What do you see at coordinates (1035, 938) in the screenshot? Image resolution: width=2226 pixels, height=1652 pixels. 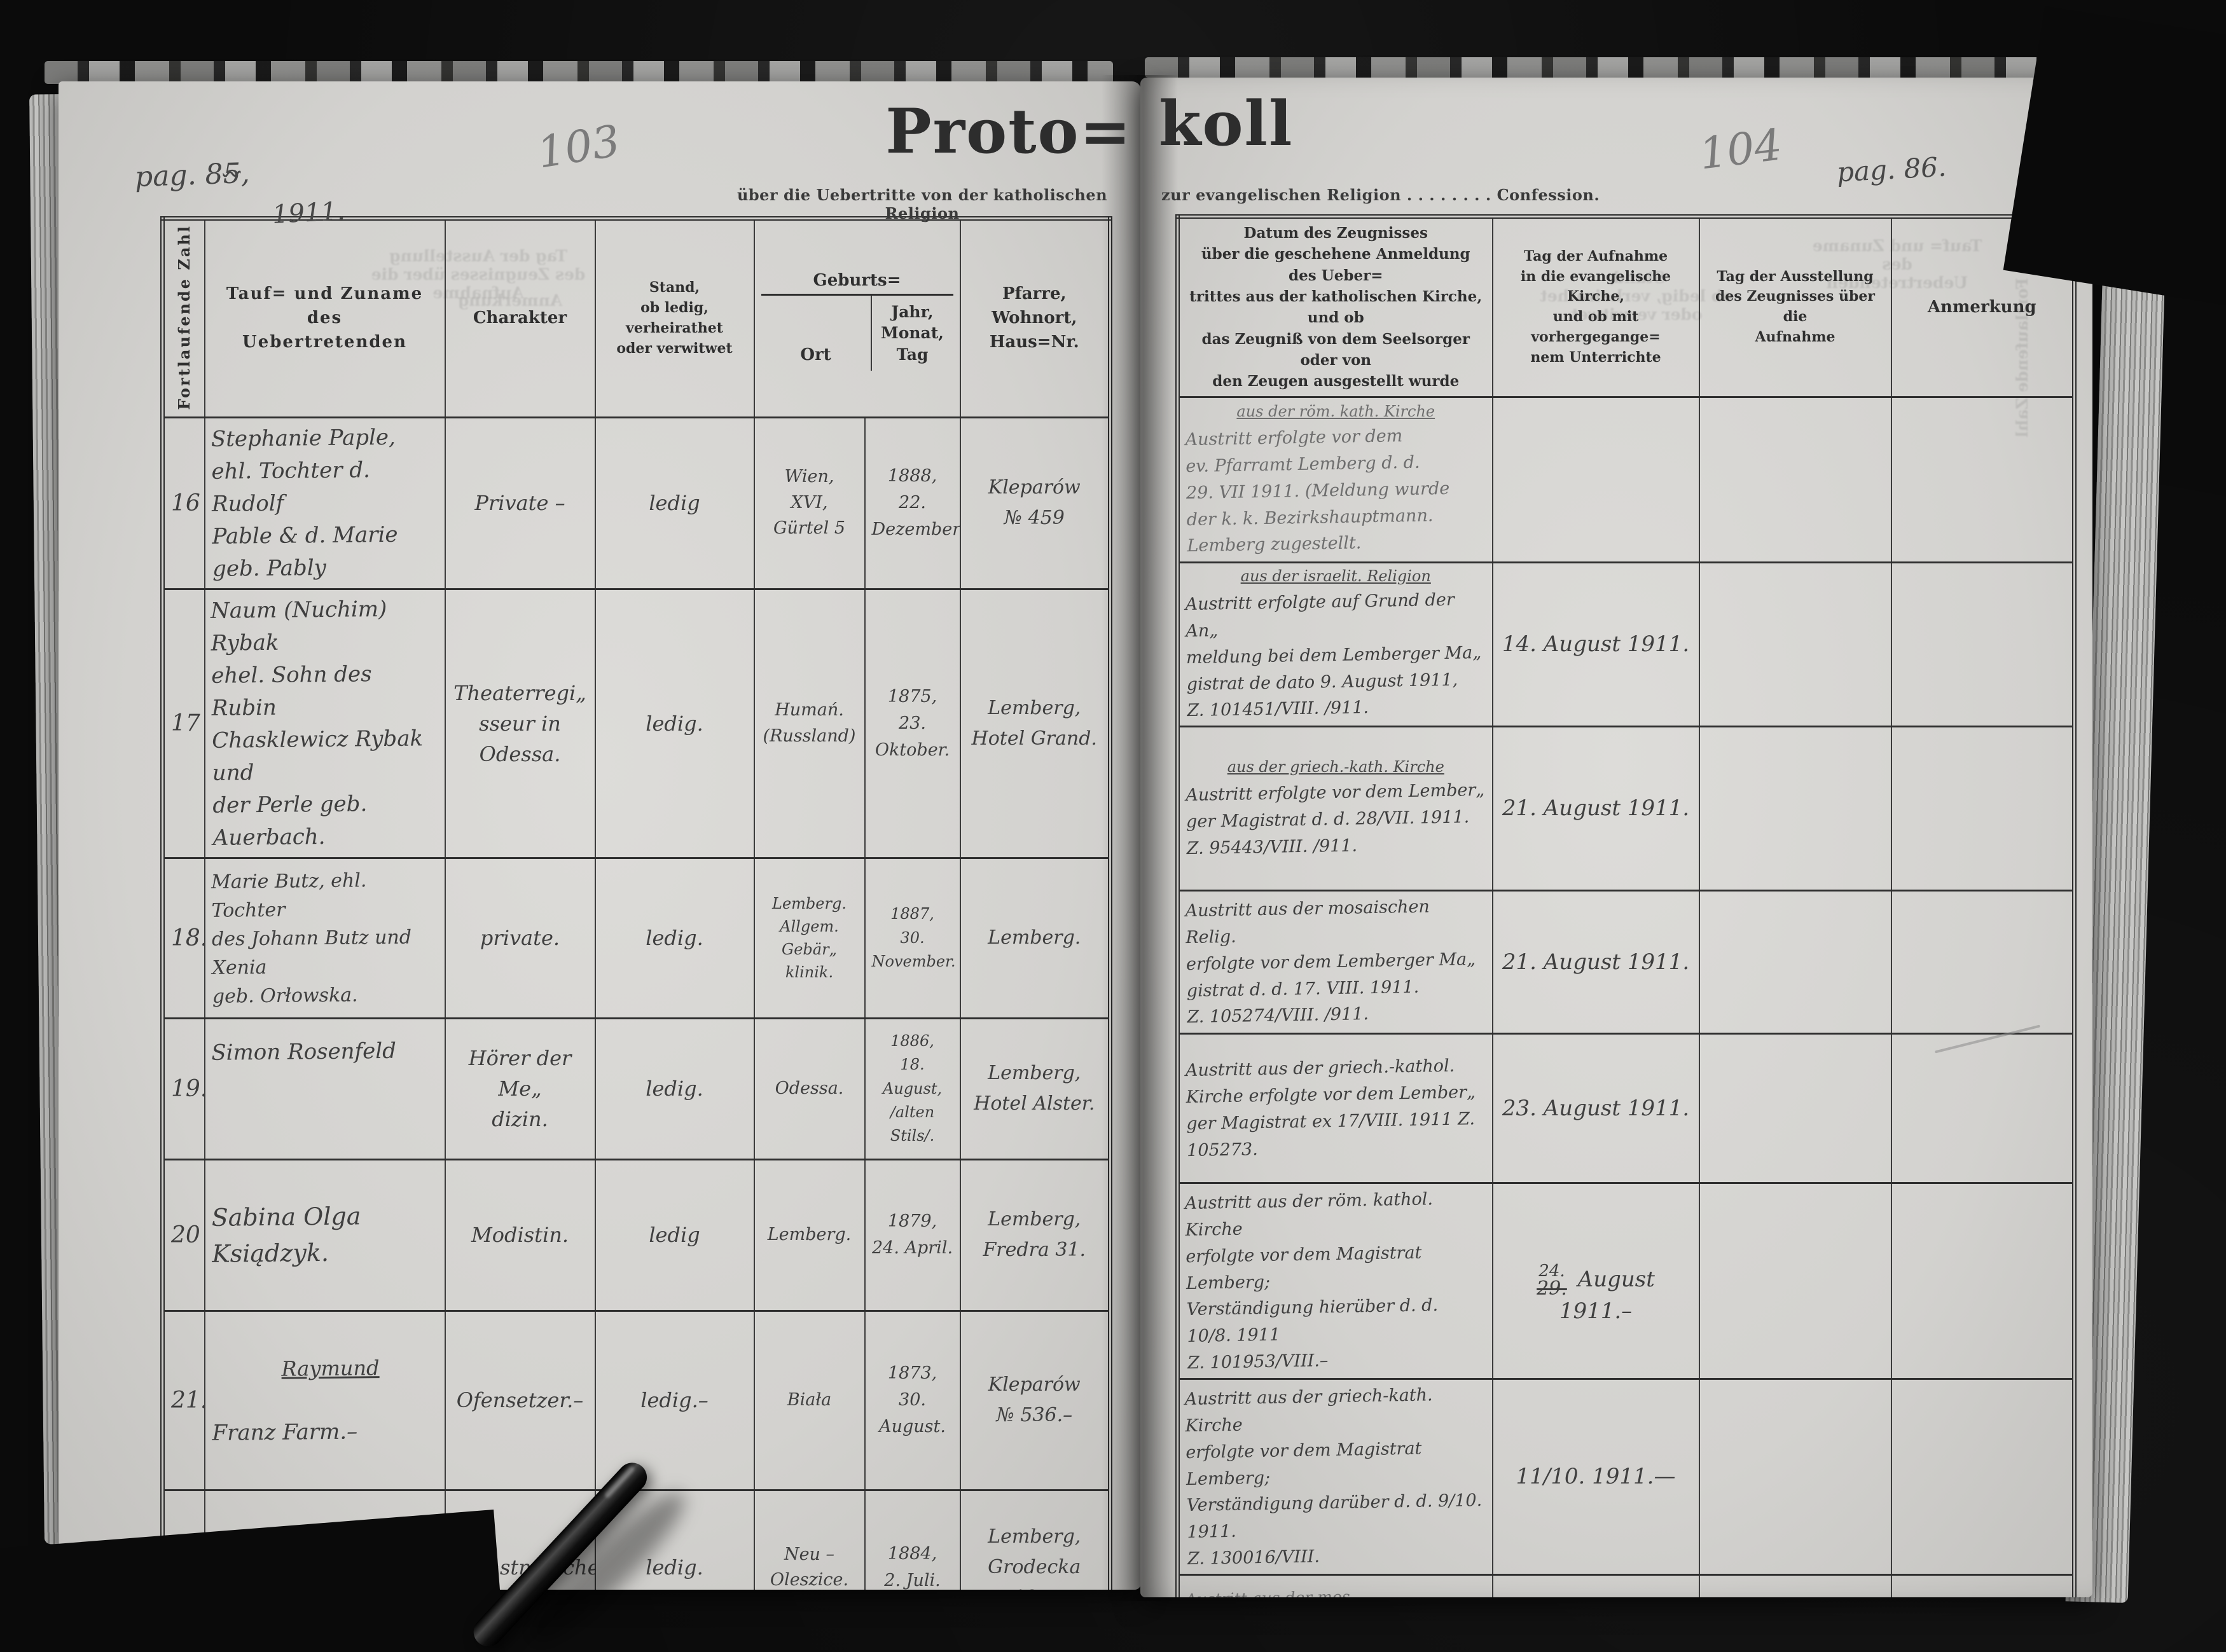 I see `cell-pfarre: Lemberg.` at bounding box center [1035, 938].